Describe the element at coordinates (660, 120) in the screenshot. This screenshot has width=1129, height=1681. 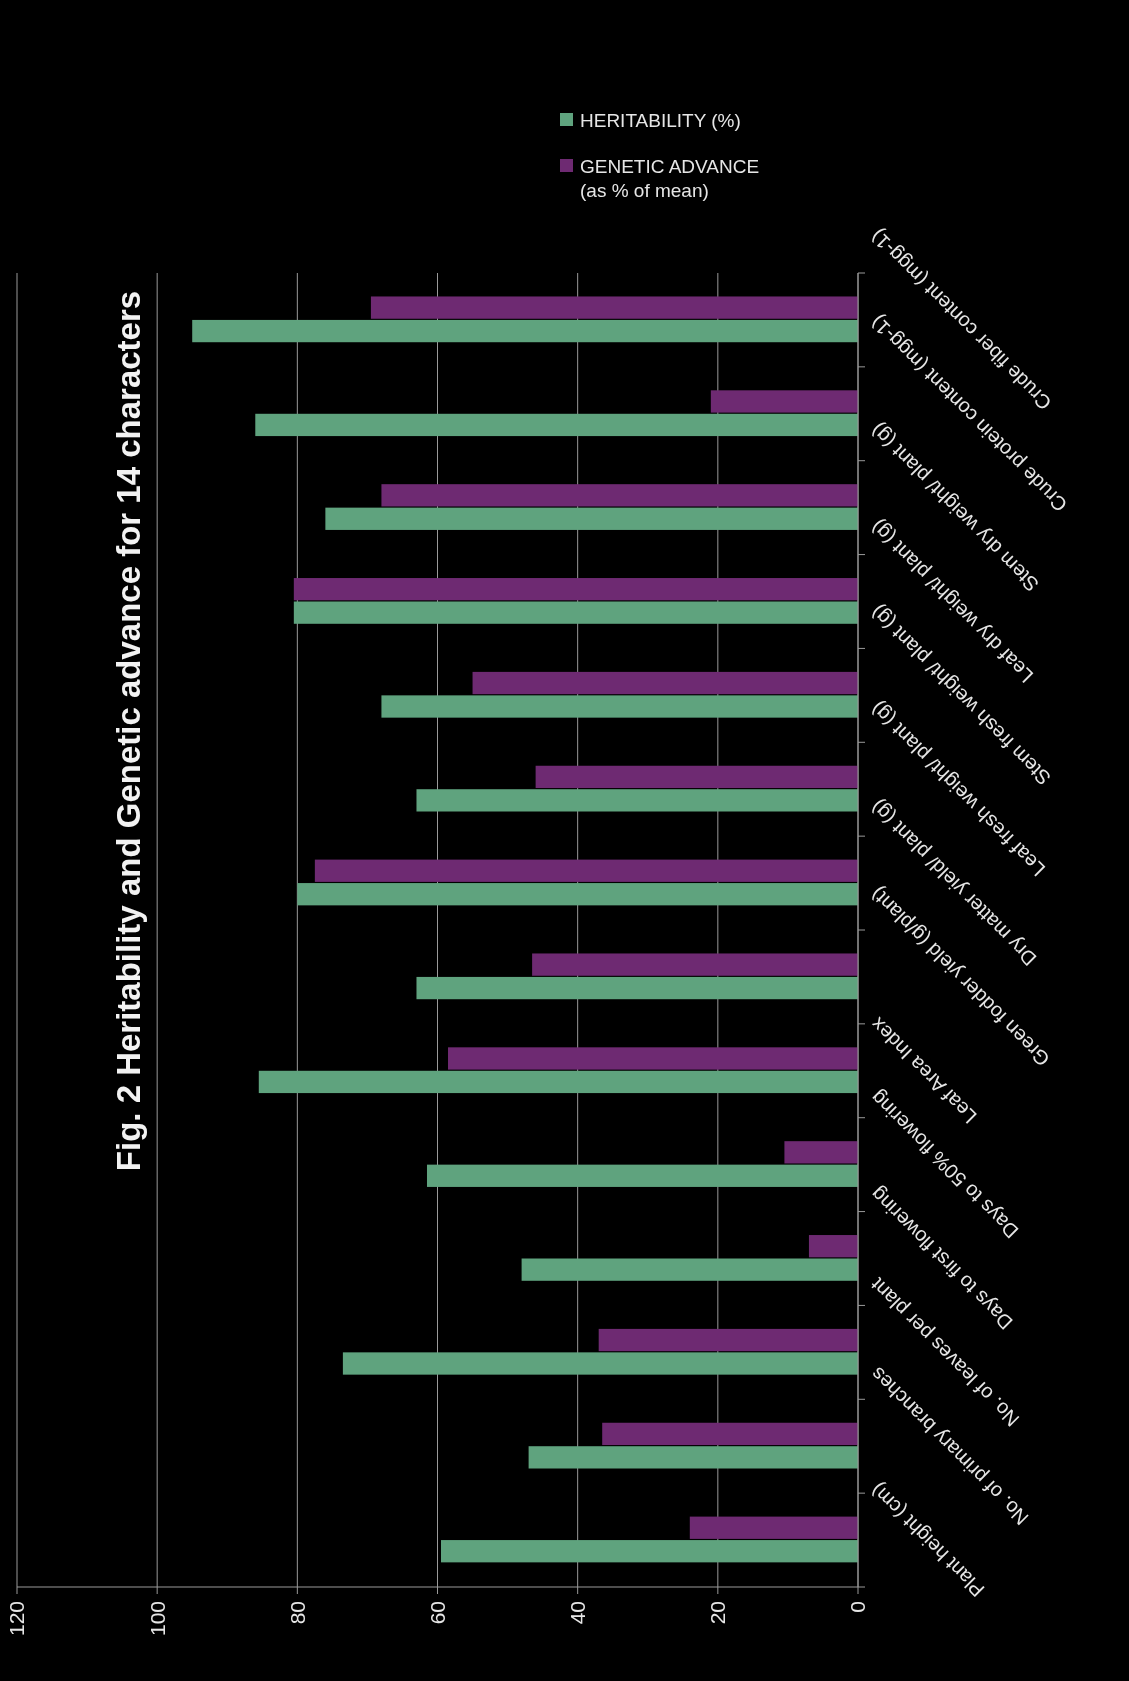
I see `legend-label: HERITABILITY (%)` at that location.